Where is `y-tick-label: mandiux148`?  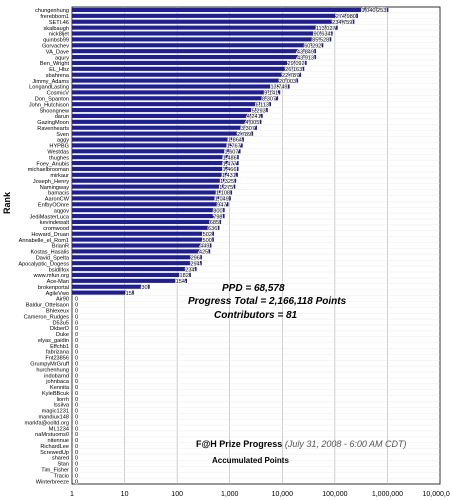
y-tick-label: mandiux148 is located at coordinates (54, 417).